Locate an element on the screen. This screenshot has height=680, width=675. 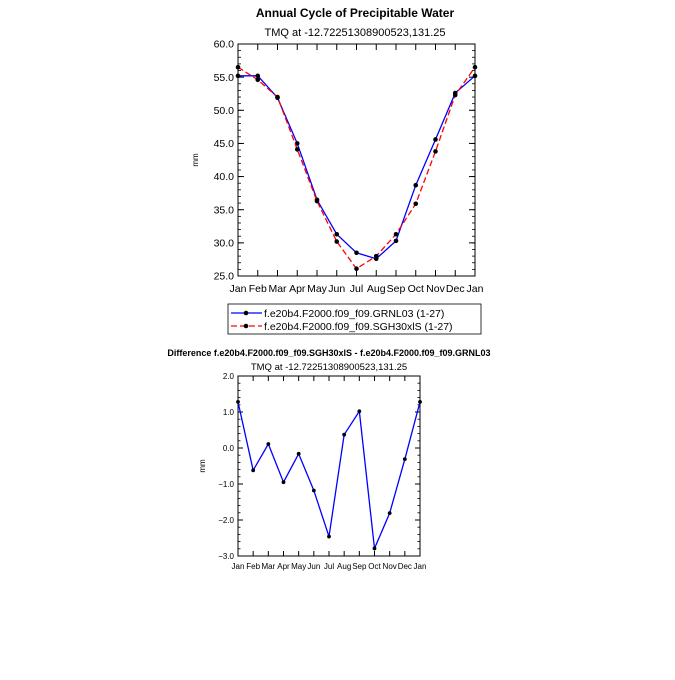
y-tick-label: 35.0 is located at coordinates (224, 210).